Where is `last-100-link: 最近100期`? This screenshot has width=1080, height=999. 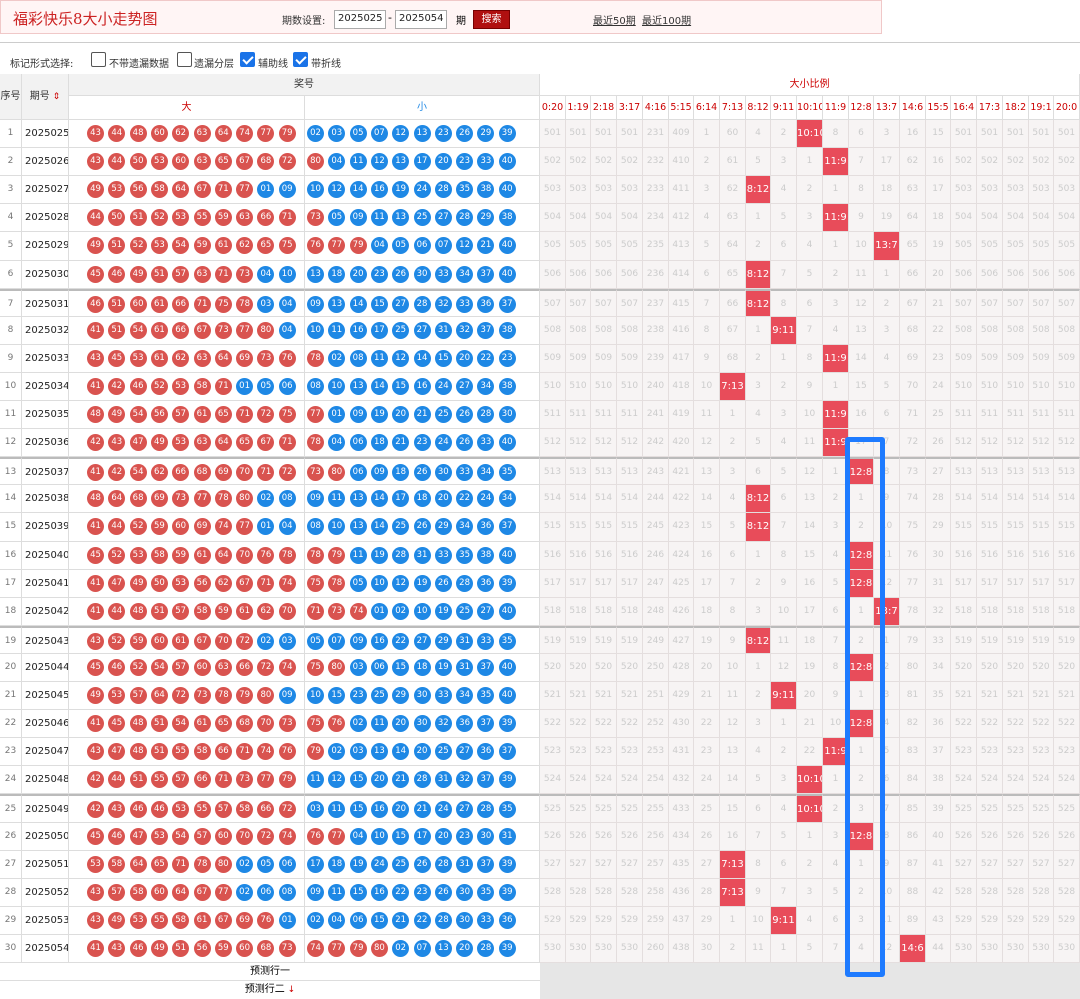
last-100-link: 最近100期 is located at coordinates (667, 21).